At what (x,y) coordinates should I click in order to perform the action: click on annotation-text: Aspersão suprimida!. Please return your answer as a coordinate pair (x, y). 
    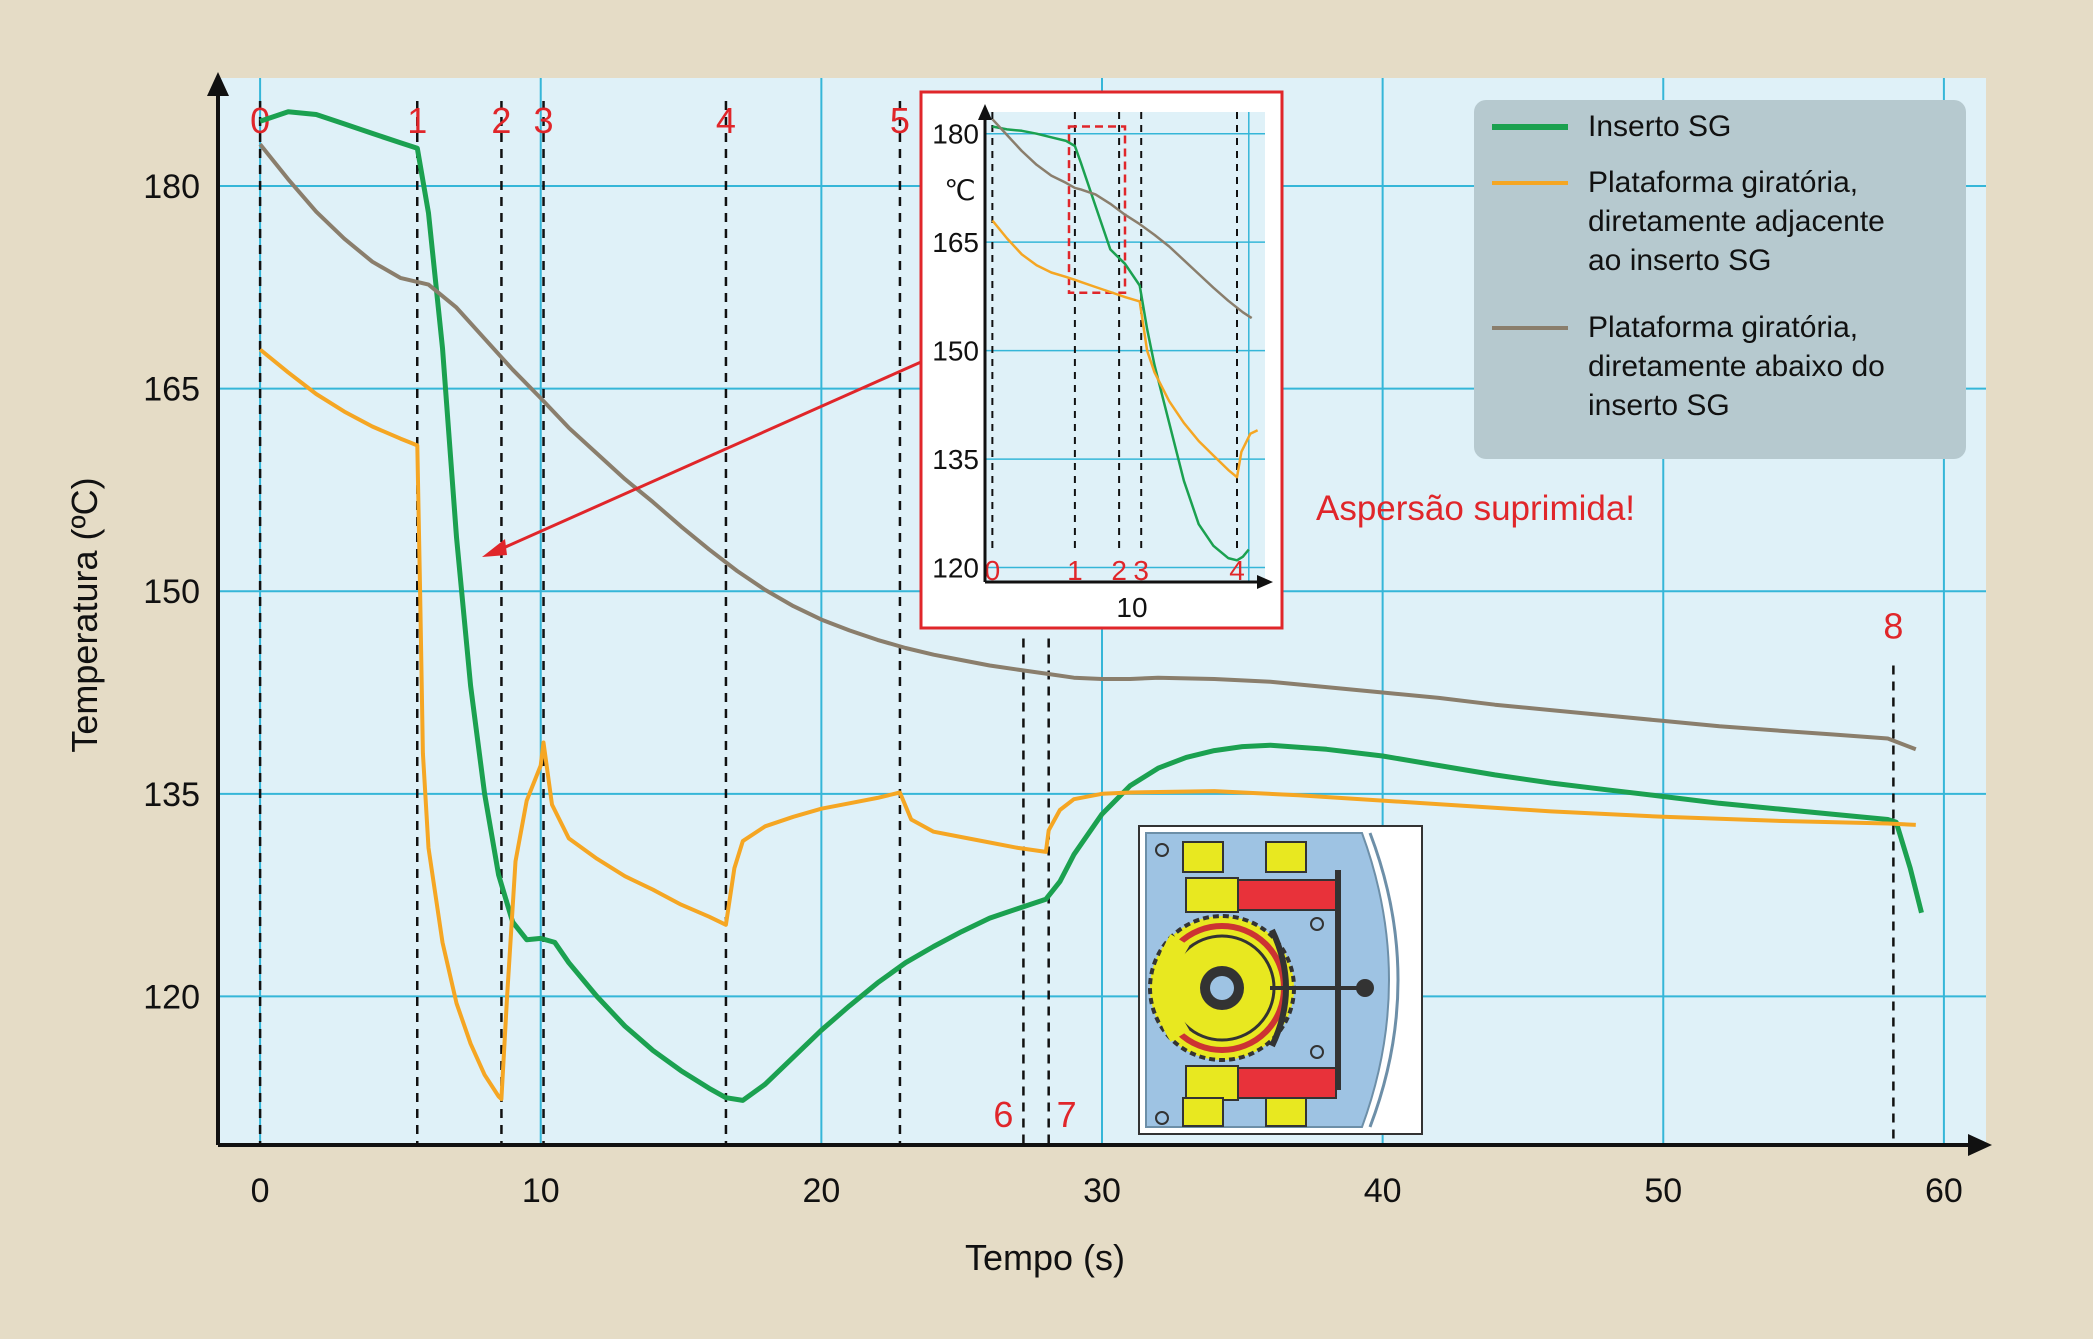
    Looking at the image, I should click on (1475, 508).